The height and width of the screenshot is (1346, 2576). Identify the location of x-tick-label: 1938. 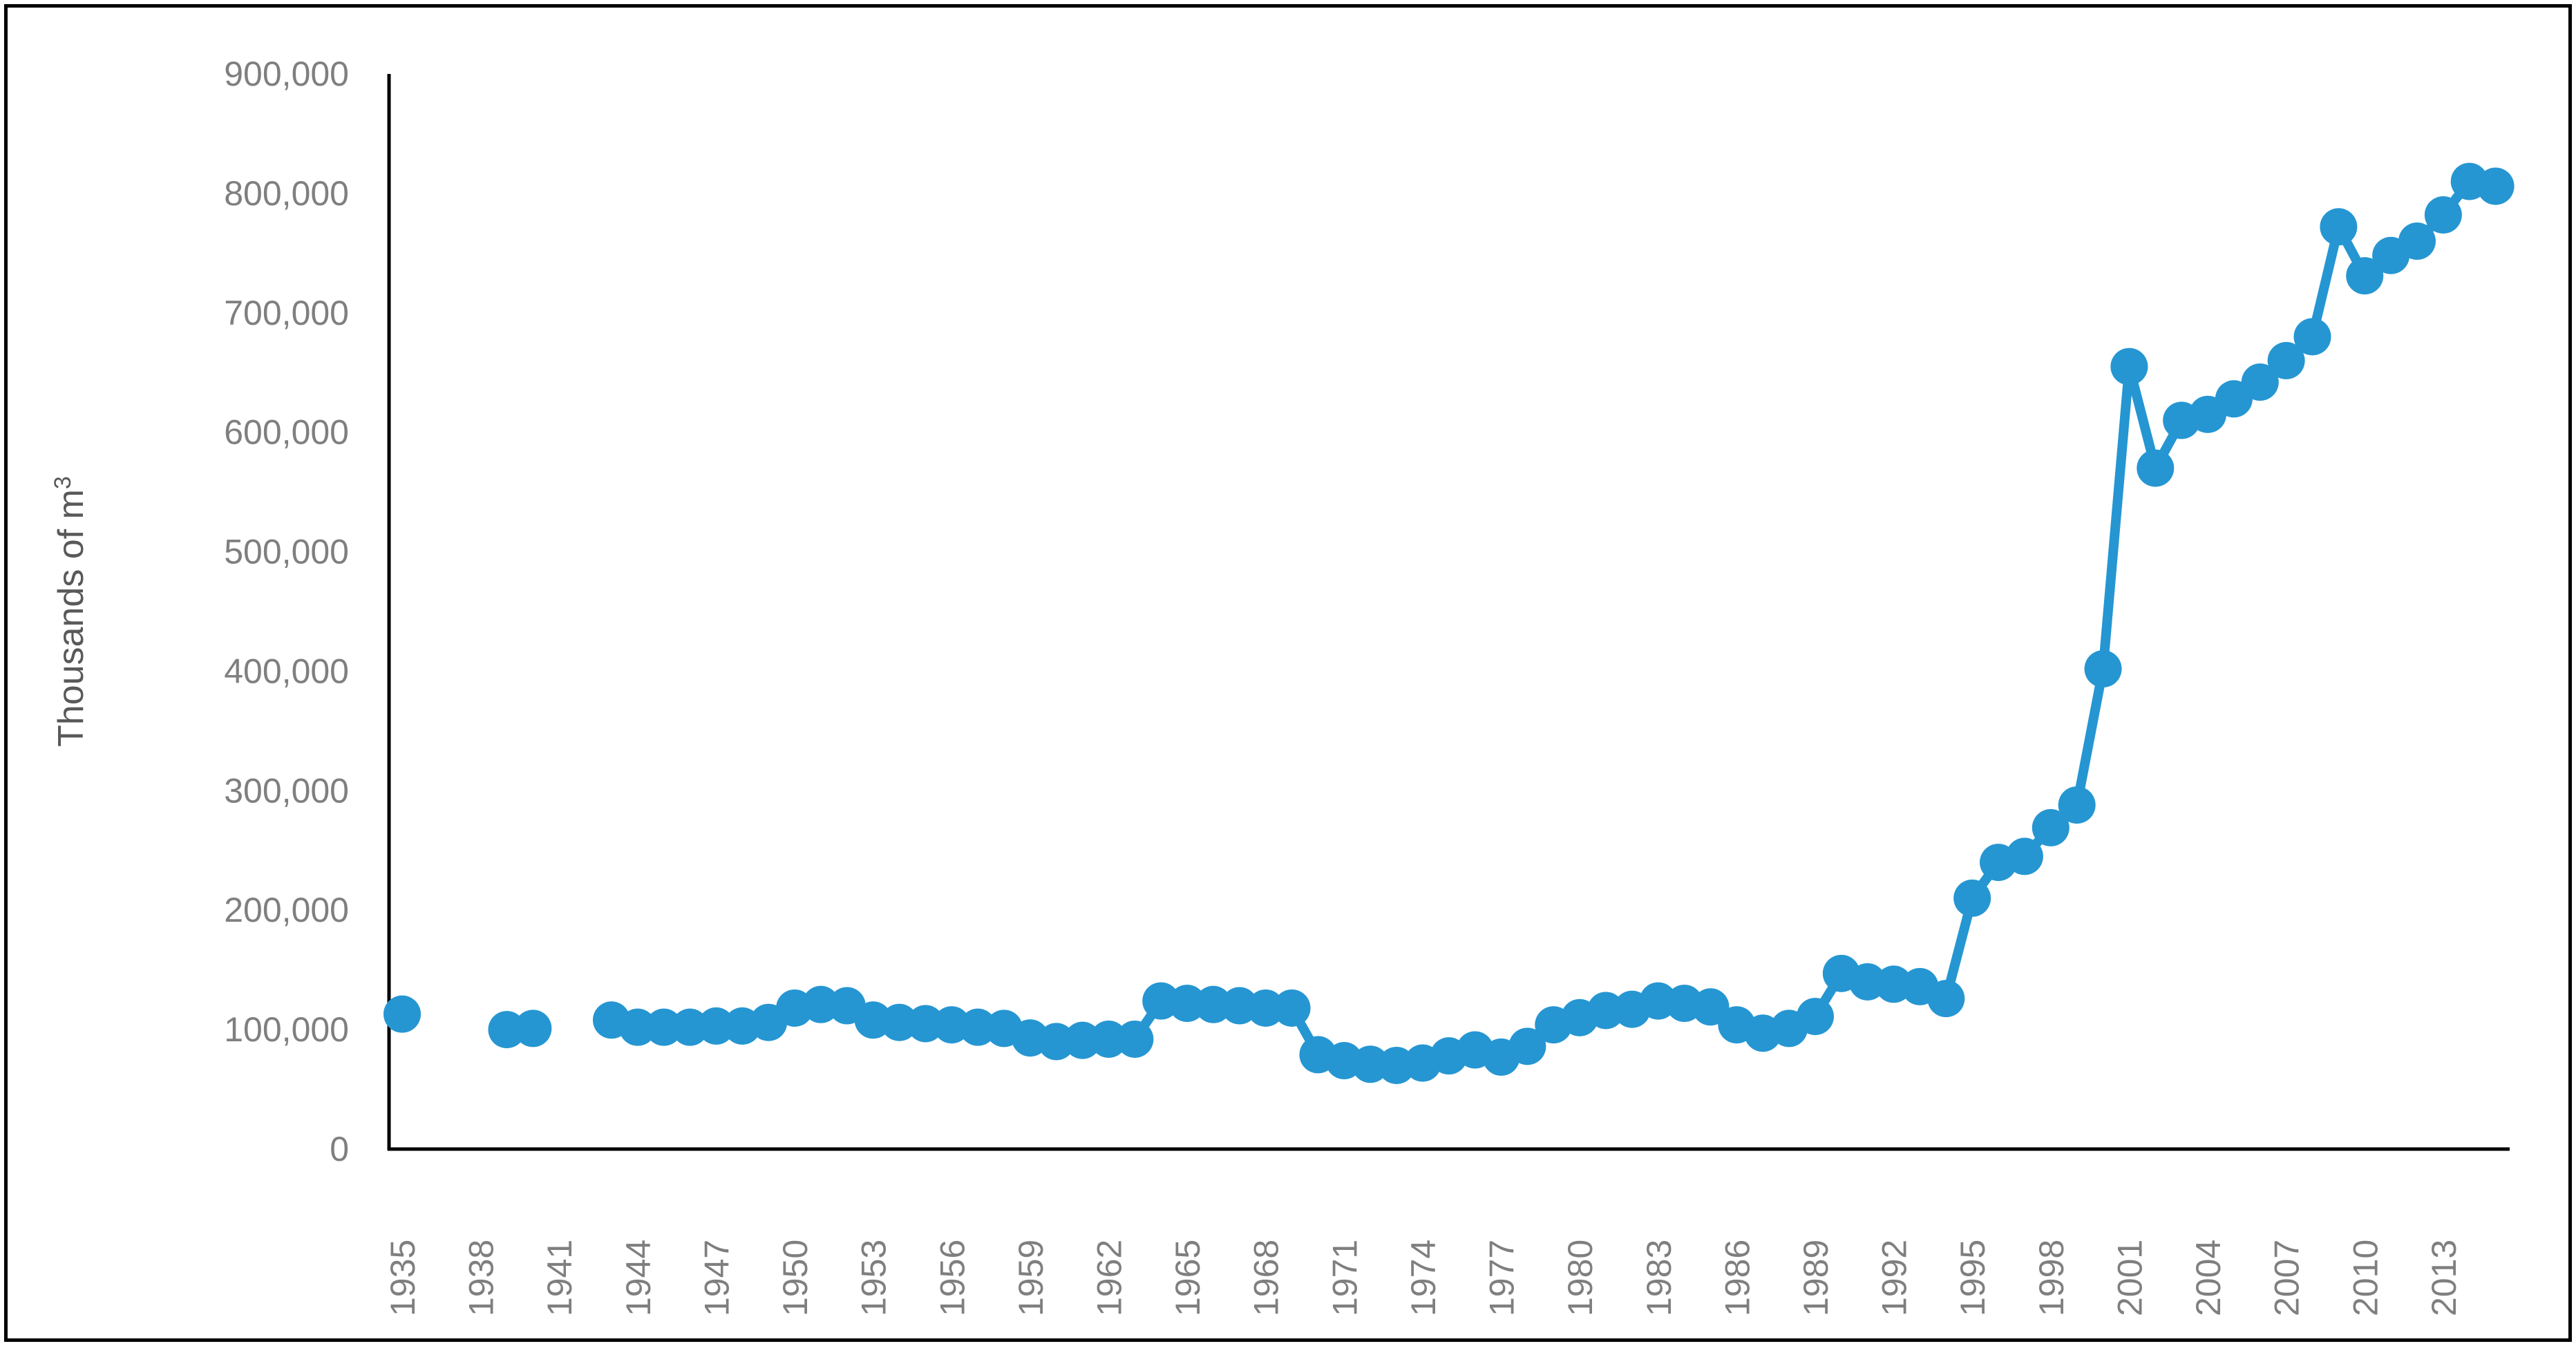
(481, 1278).